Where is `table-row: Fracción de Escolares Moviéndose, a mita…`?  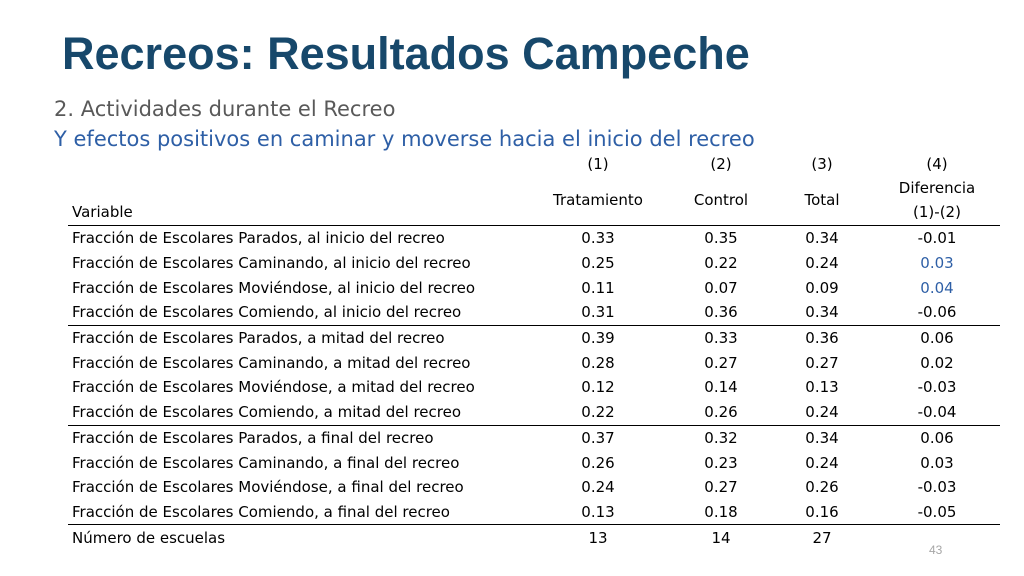
table-row: Fracción de Escolares Moviéndose, a mita… is located at coordinates (534, 387).